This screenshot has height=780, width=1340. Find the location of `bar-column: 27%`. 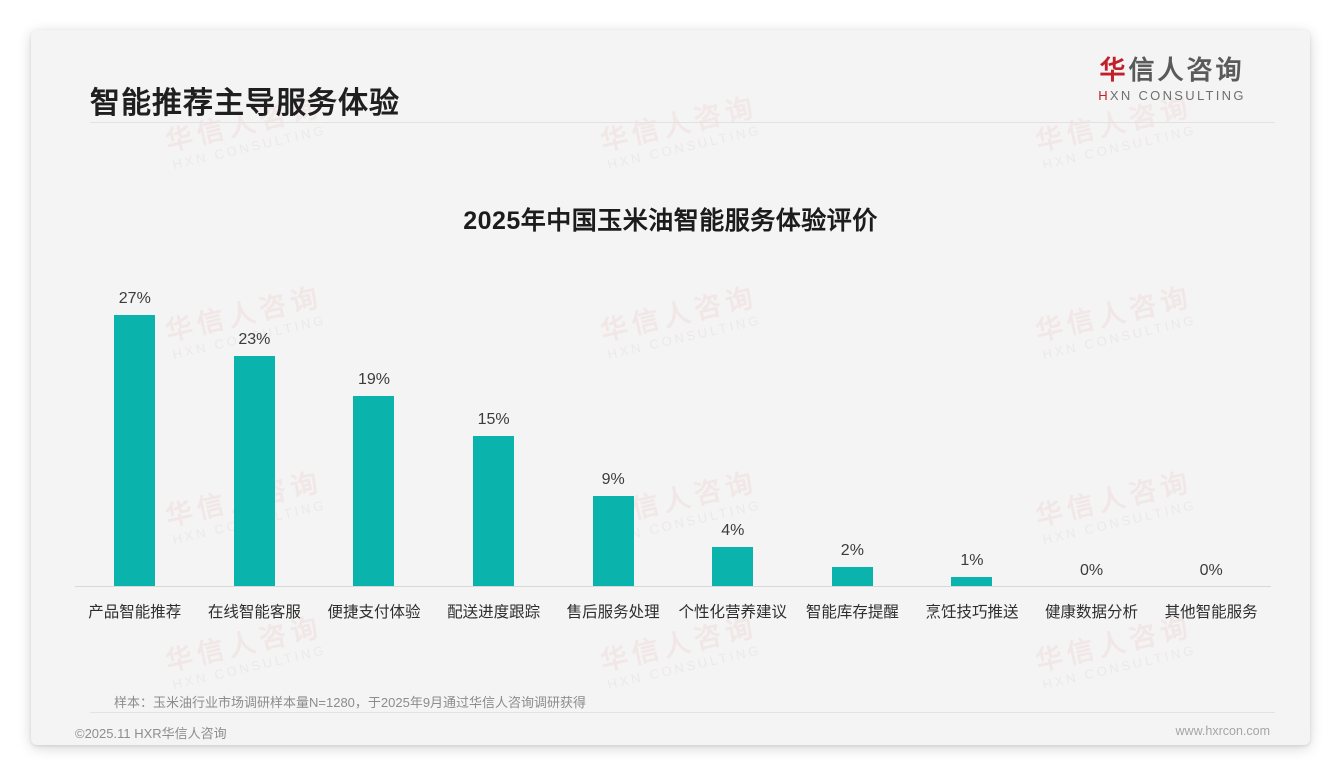

bar-column: 27% is located at coordinates (135, 422).